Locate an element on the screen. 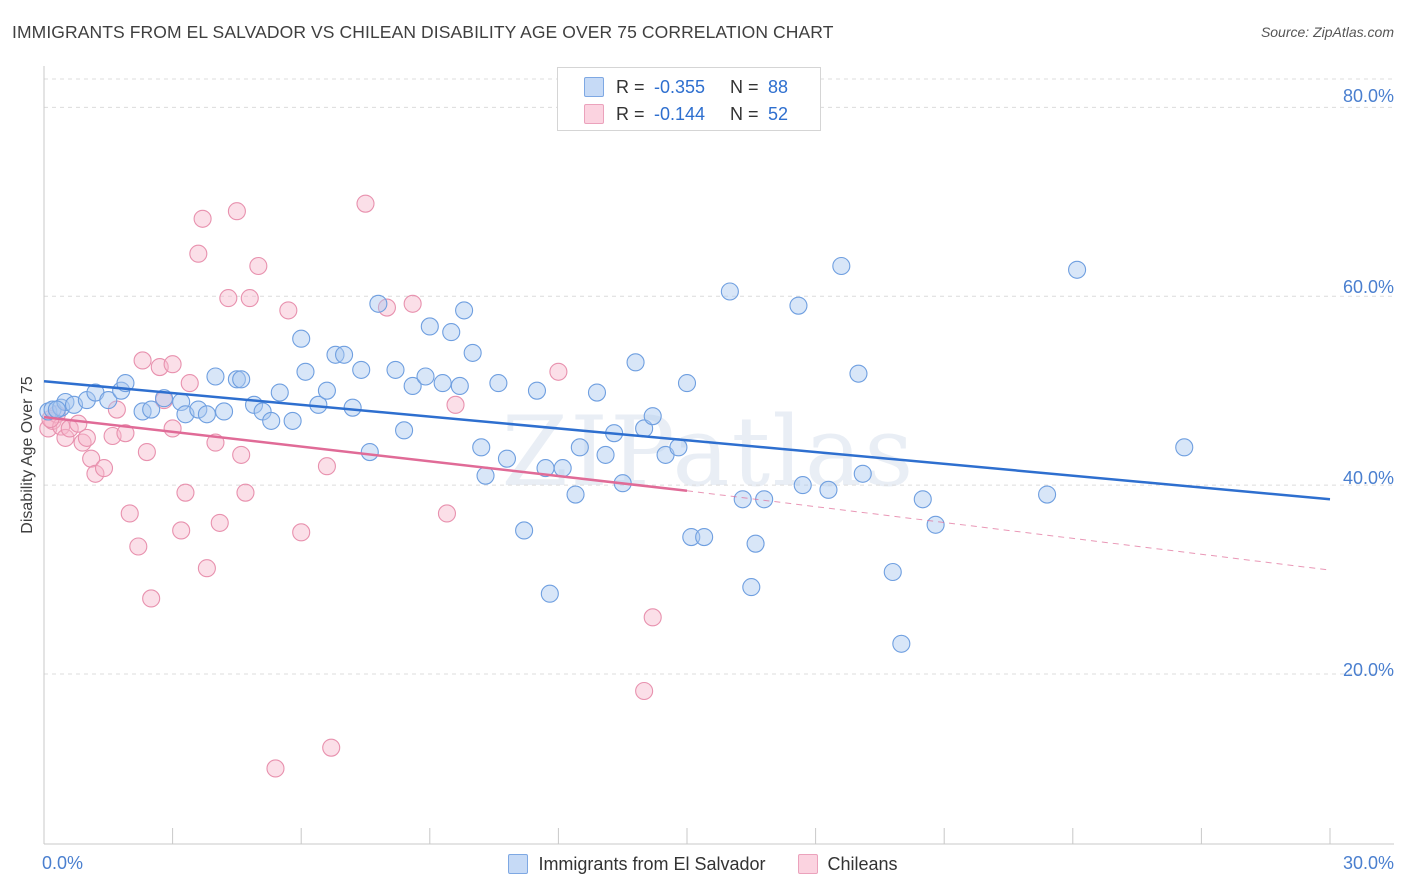 The width and height of the screenshot is (1406, 892). series-legend: Immigrants from El Salvador Chileans is located at coordinates (703, 864).